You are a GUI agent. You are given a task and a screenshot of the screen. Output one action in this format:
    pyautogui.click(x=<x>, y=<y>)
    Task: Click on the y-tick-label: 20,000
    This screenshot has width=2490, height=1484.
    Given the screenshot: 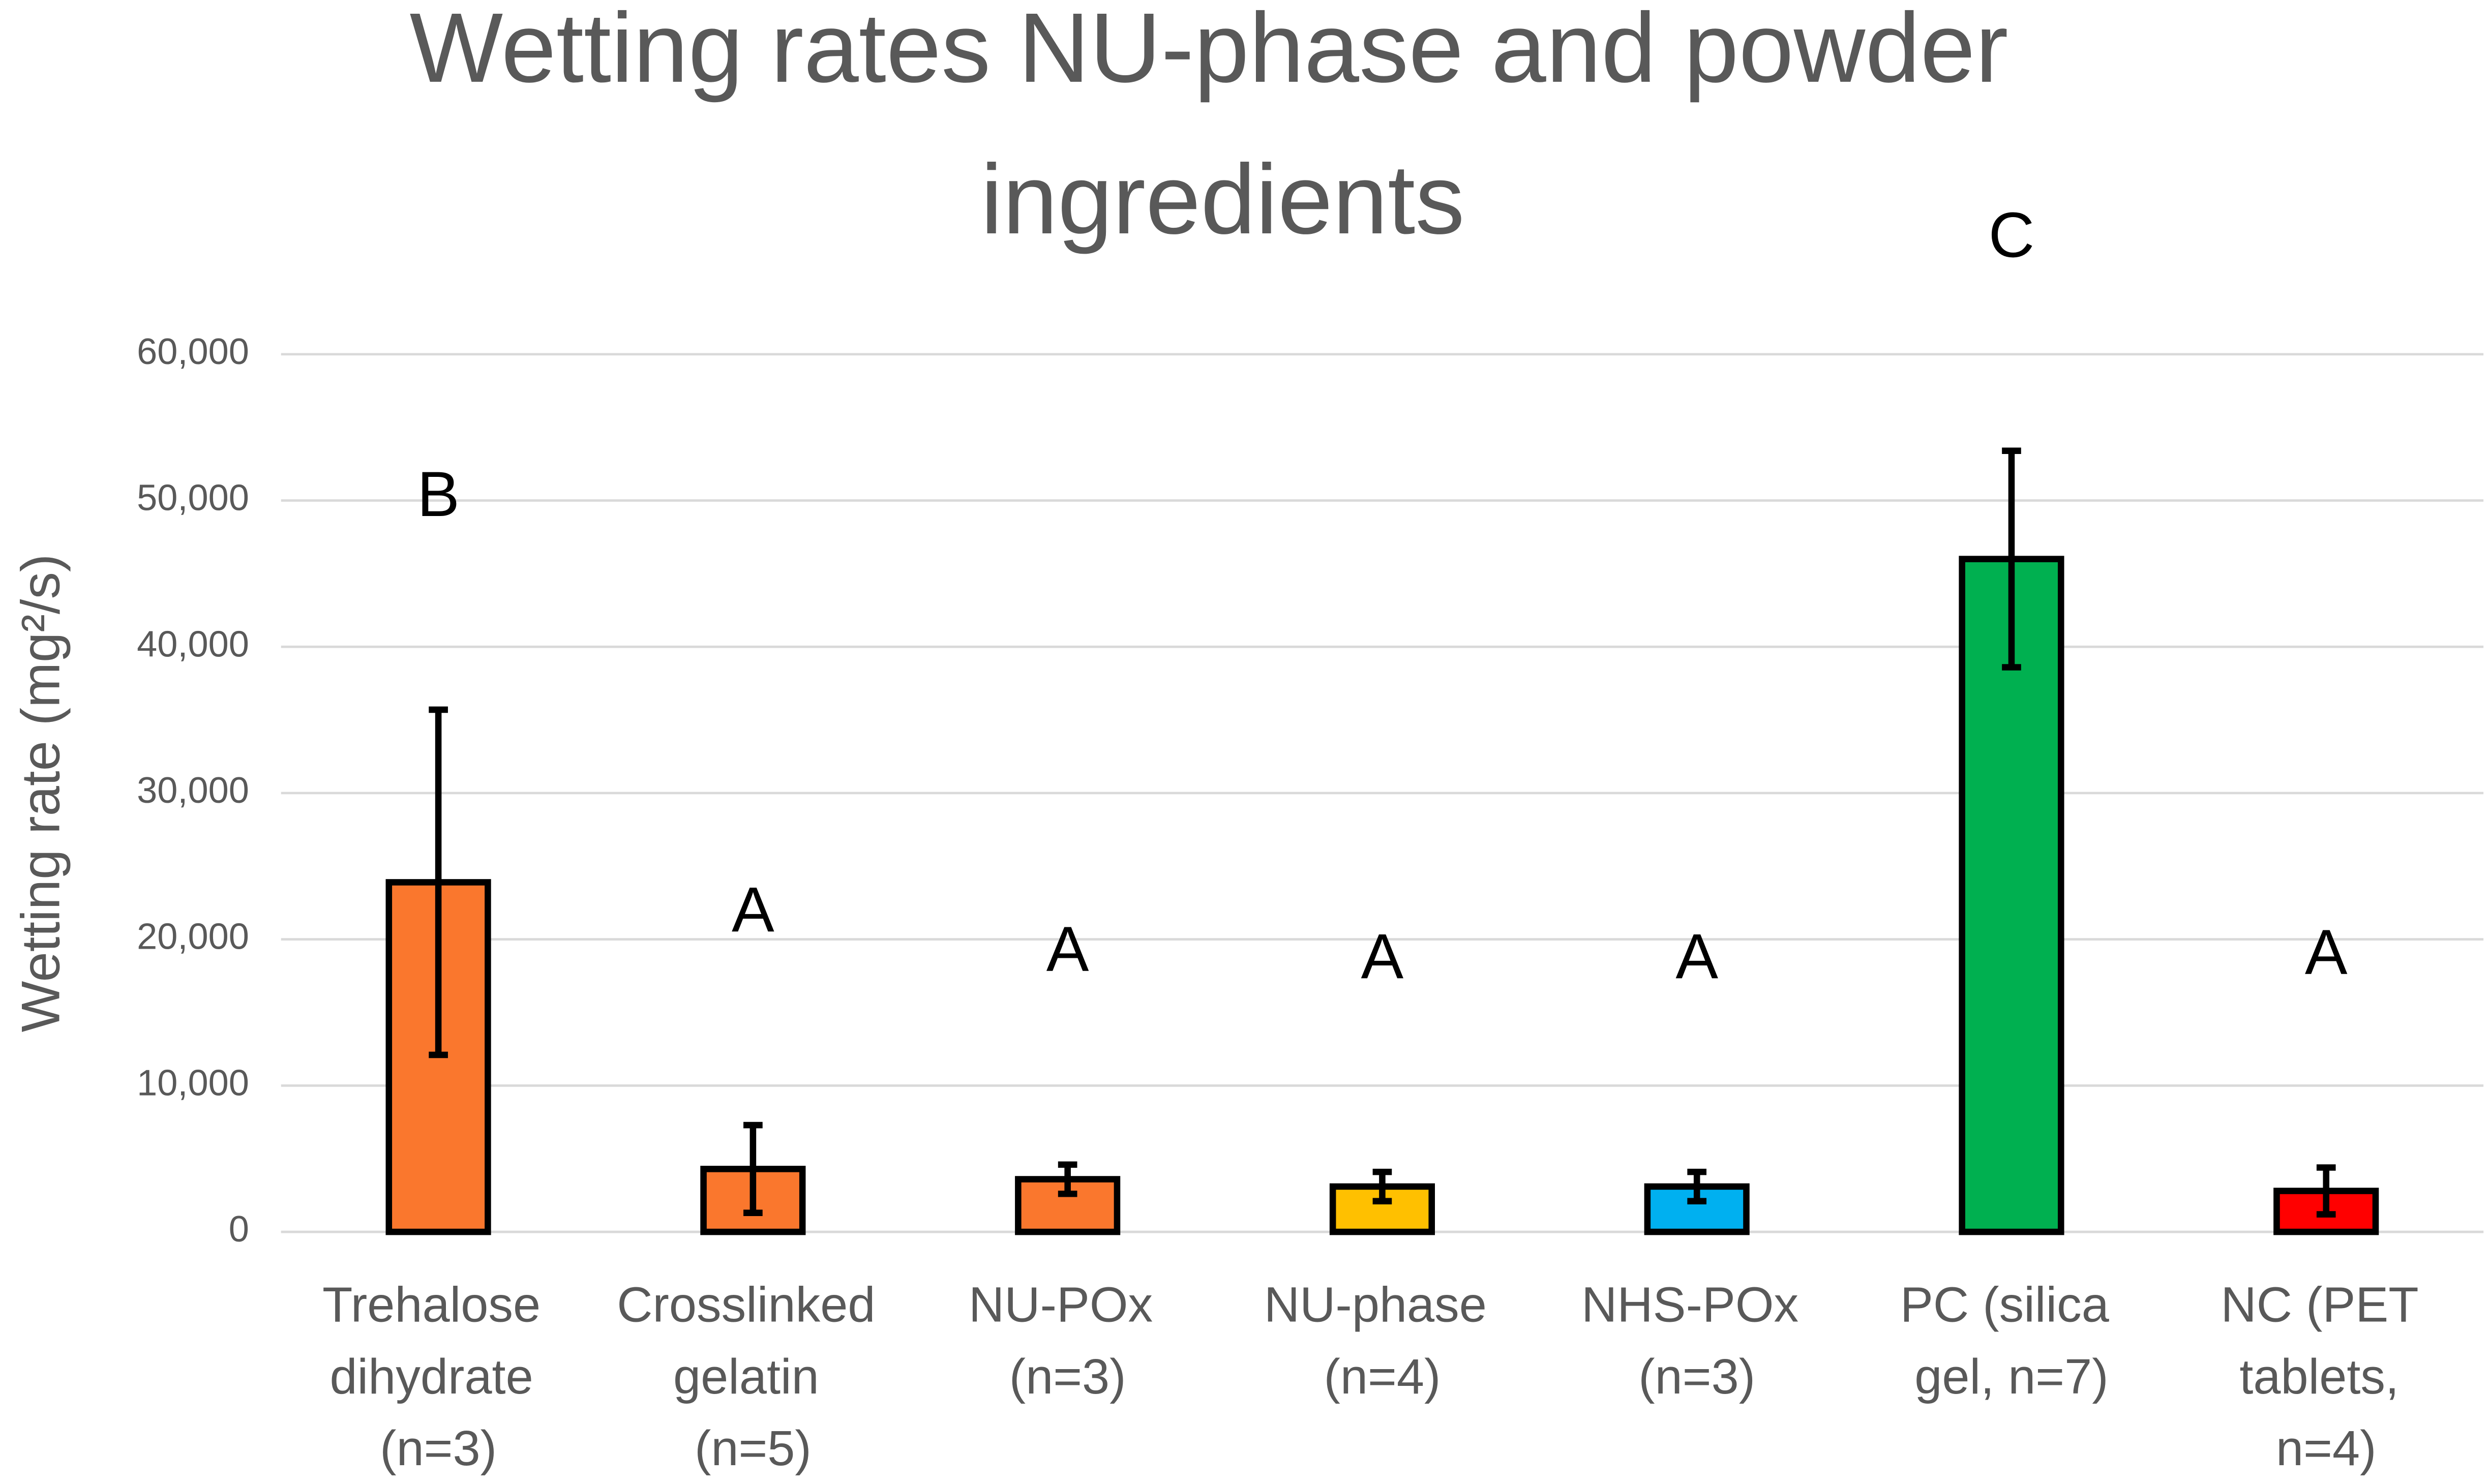 What is the action you would take?
    pyautogui.click(x=193, y=937)
    